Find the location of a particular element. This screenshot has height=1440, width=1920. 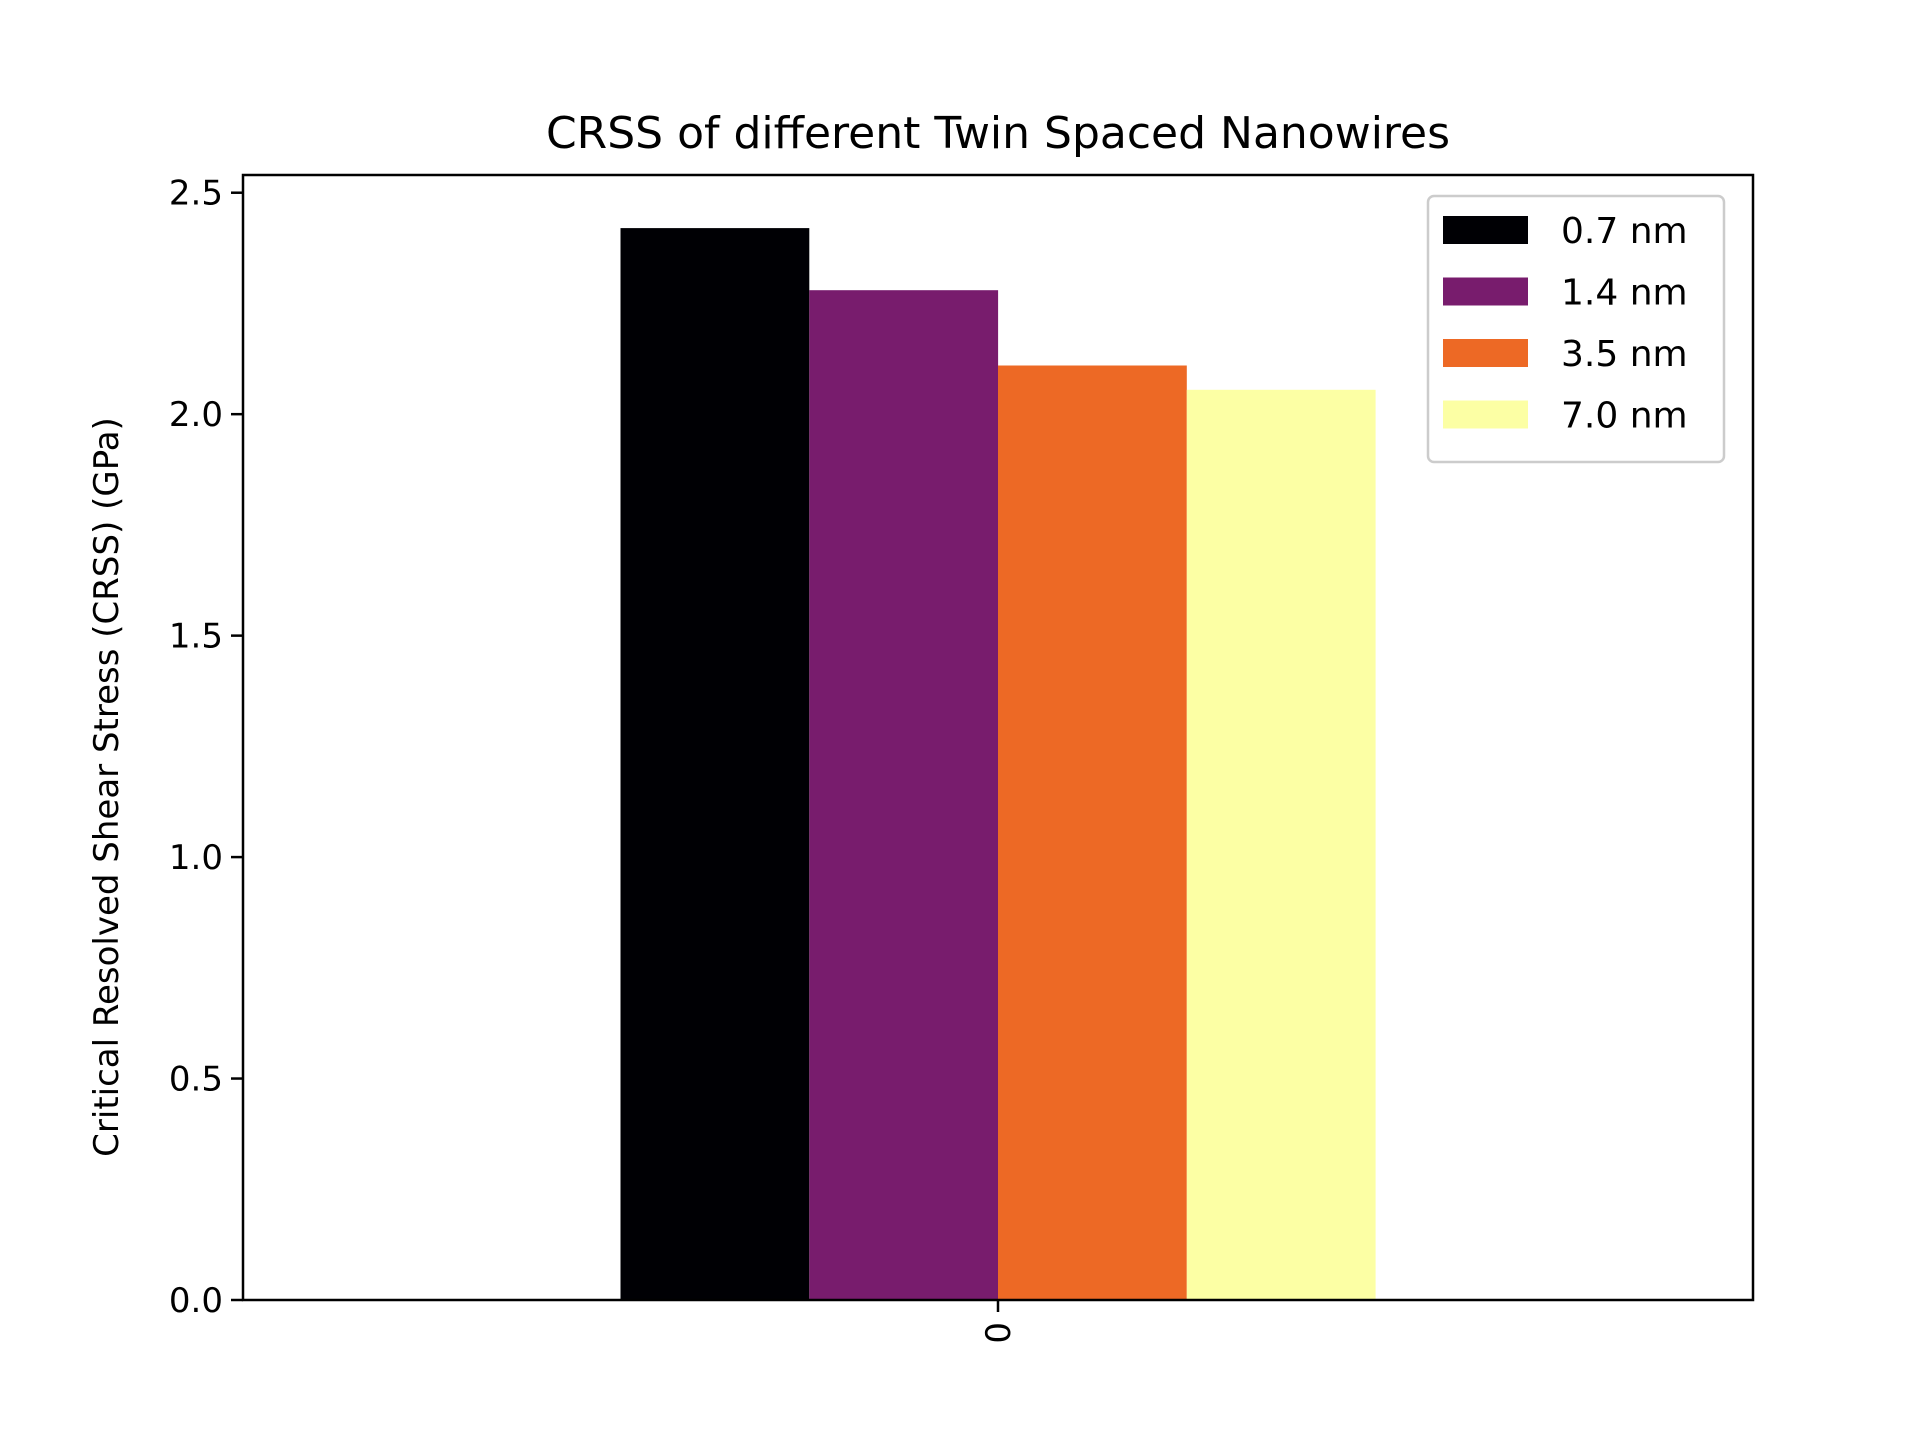

y-tick-label: 0.0 is located at coordinates (196, 1301).